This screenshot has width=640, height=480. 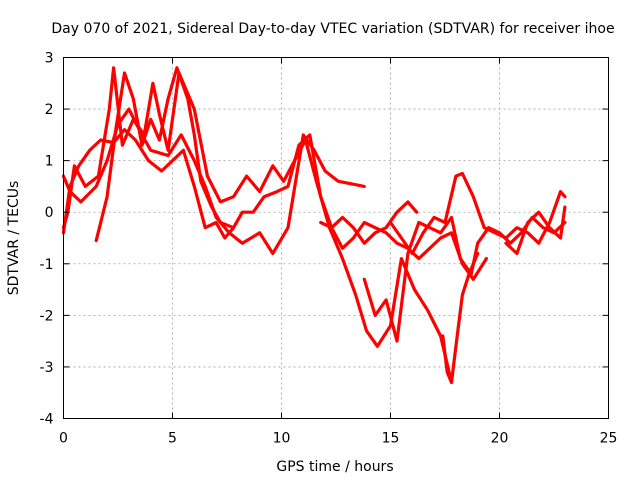 I want to click on y-tick-label: -2, so click(x=47, y=316).